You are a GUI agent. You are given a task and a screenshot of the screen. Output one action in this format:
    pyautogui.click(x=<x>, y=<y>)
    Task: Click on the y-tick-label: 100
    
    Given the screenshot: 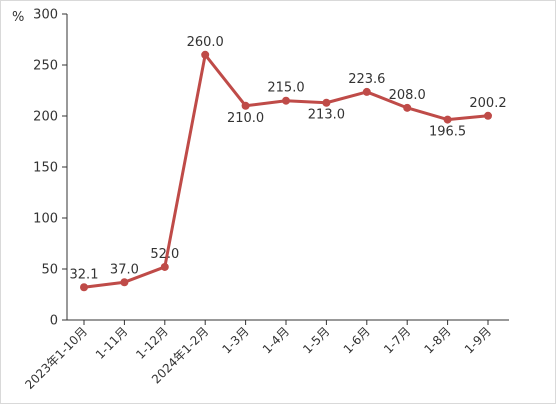 What is the action you would take?
    pyautogui.click(x=45, y=219)
    